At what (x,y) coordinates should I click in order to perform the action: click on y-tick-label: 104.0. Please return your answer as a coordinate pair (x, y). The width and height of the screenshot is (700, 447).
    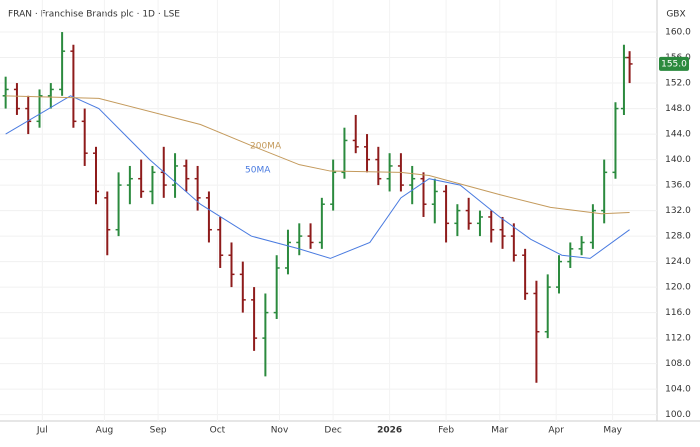
    Looking at the image, I should click on (678, 390).